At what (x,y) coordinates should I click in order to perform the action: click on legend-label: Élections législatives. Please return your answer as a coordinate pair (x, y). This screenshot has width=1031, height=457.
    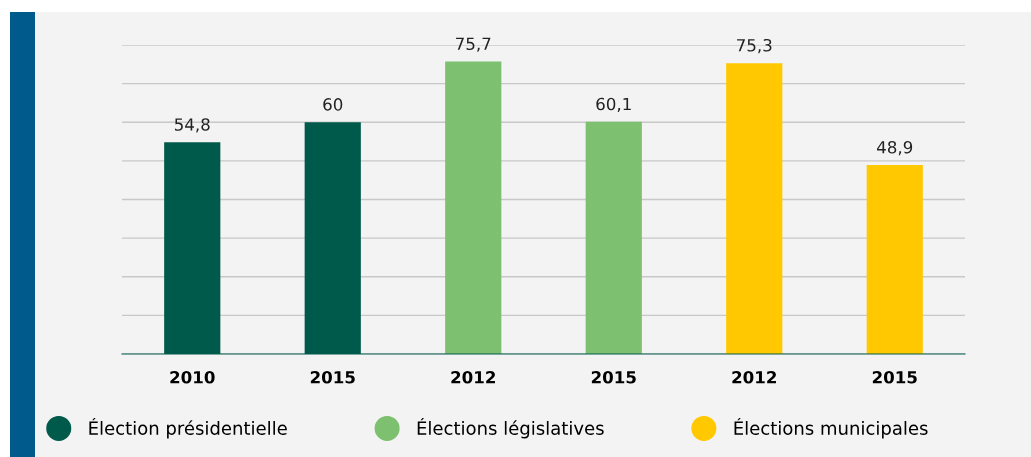
    Looking at the image, I should click on (510, 428).